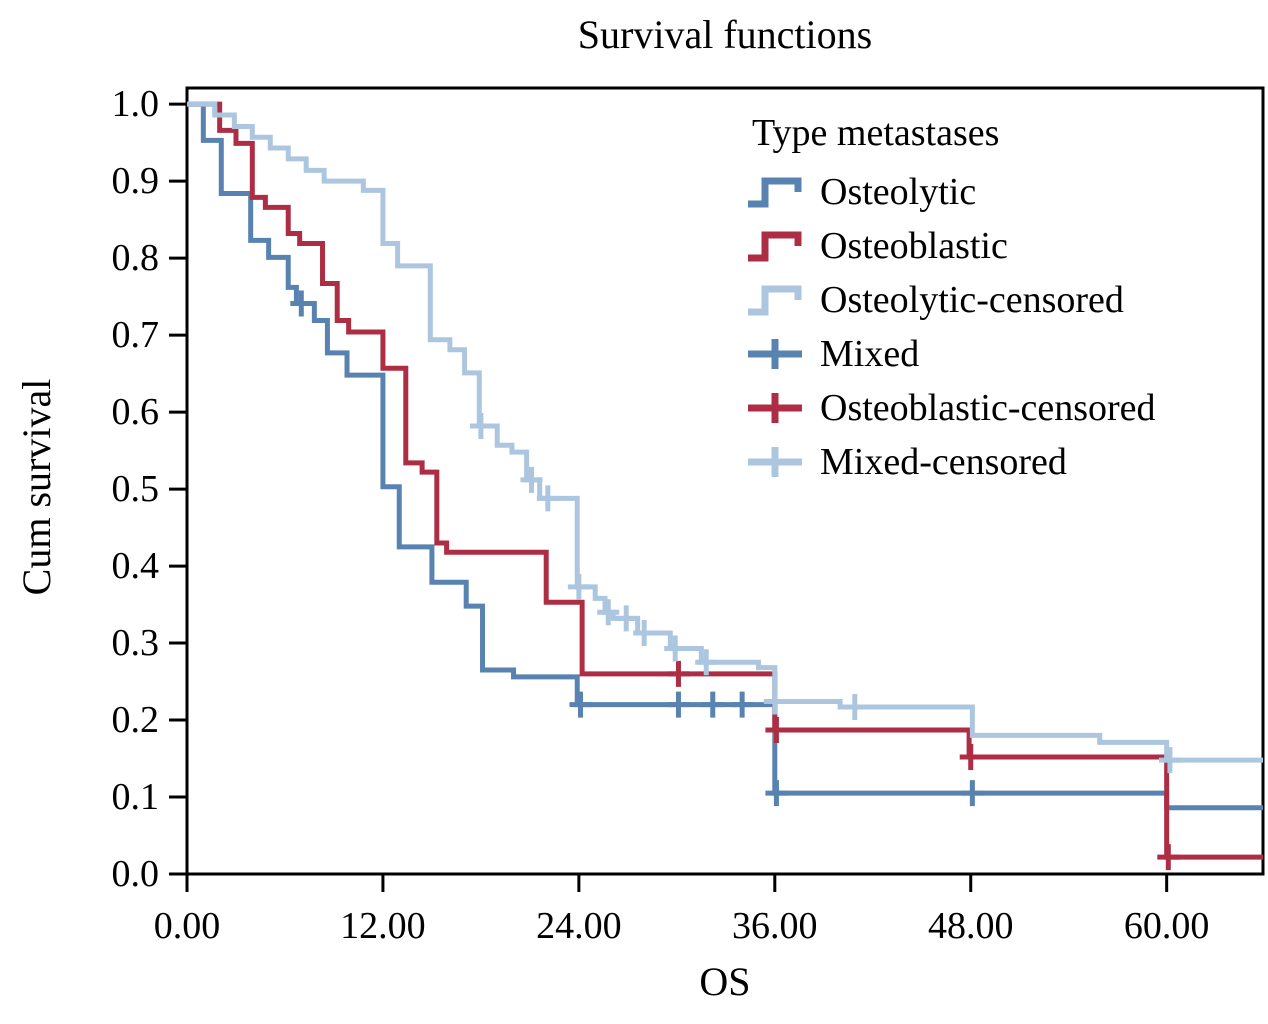 The width and height of the screenshot is (1268, 1024). What do you see at coordinates (187, 926) in the screenshot?
I see `x-tick-label: 0.00` at bounding box center [187, 926].